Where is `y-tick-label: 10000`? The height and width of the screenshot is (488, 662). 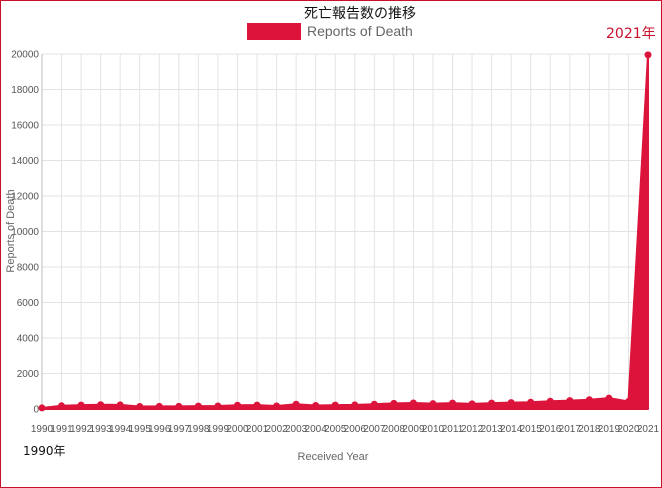
y-tick-label: 10000 is located at coordinates (25, 232).